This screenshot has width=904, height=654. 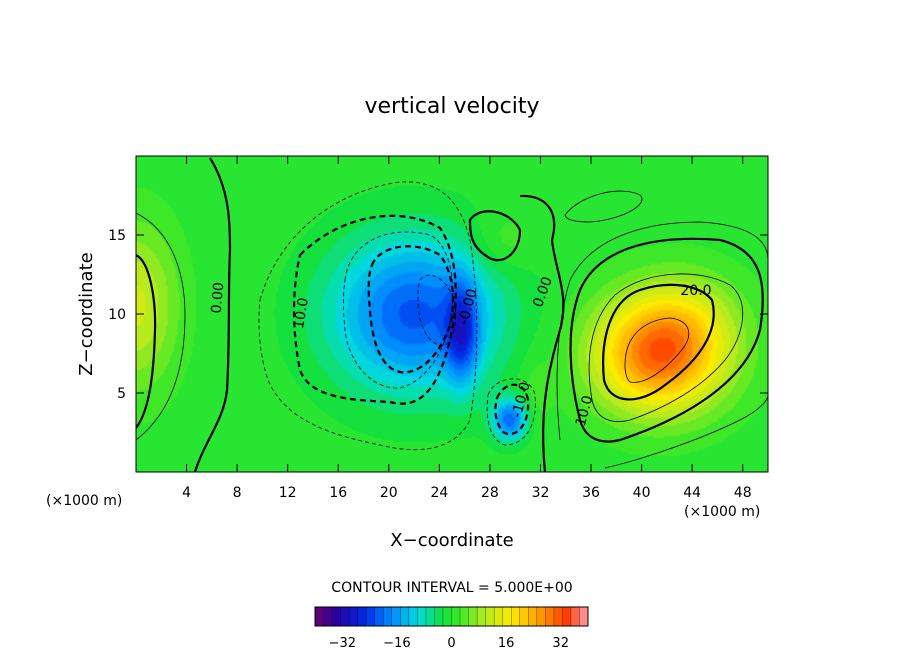 I want to click on contour-minus5, so click(x=368, y=316).